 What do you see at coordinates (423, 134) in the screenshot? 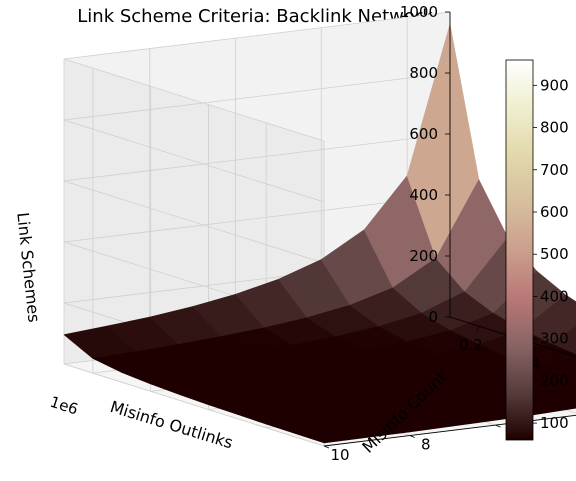
I see `z-tick-label: 600` at bounding box center [423, 134].